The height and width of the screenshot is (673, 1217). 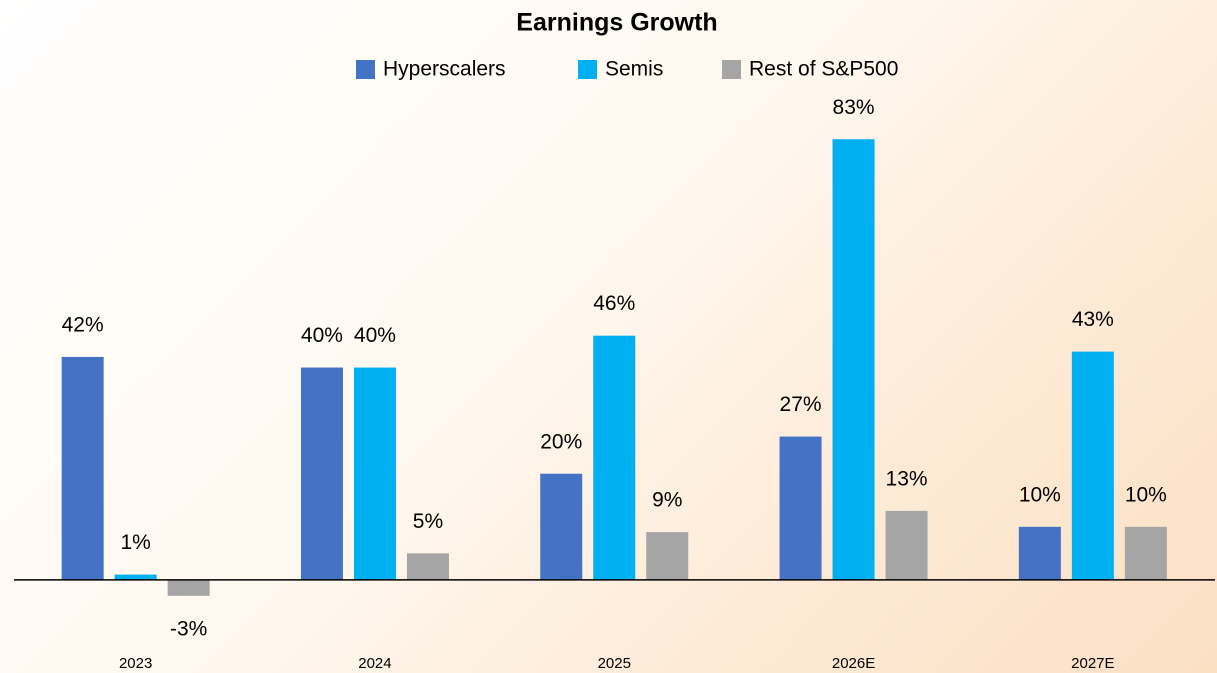 I want to click on chart-title: Earnings Growth, so click(x=616, y=23).